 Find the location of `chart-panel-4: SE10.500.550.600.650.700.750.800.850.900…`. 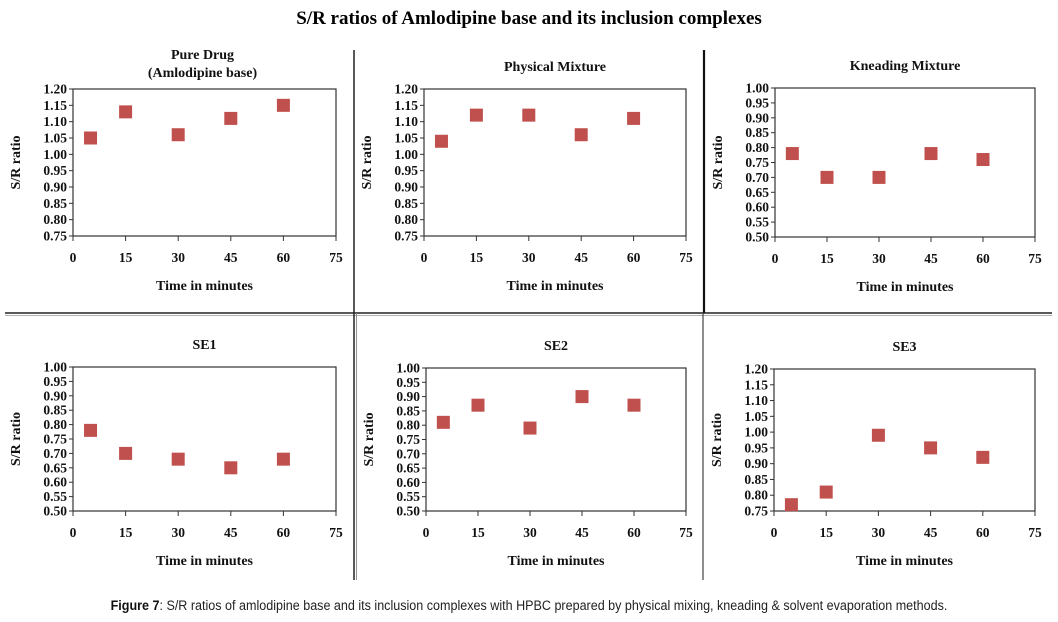

chart-panel-4: SE10.500.550.600.650.700.750.800.850.900… is located at coordinates (176, 453).